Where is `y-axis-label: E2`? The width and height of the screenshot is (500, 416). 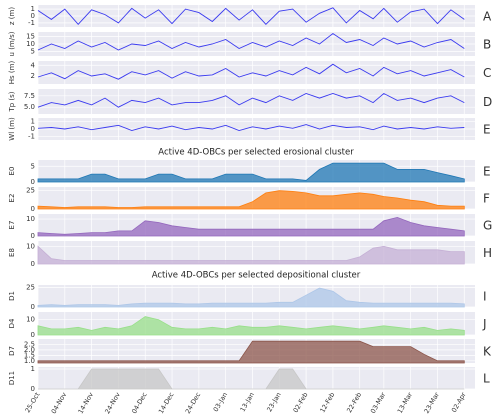 y-axis-label: E2 is located at coordinates (12, 198).